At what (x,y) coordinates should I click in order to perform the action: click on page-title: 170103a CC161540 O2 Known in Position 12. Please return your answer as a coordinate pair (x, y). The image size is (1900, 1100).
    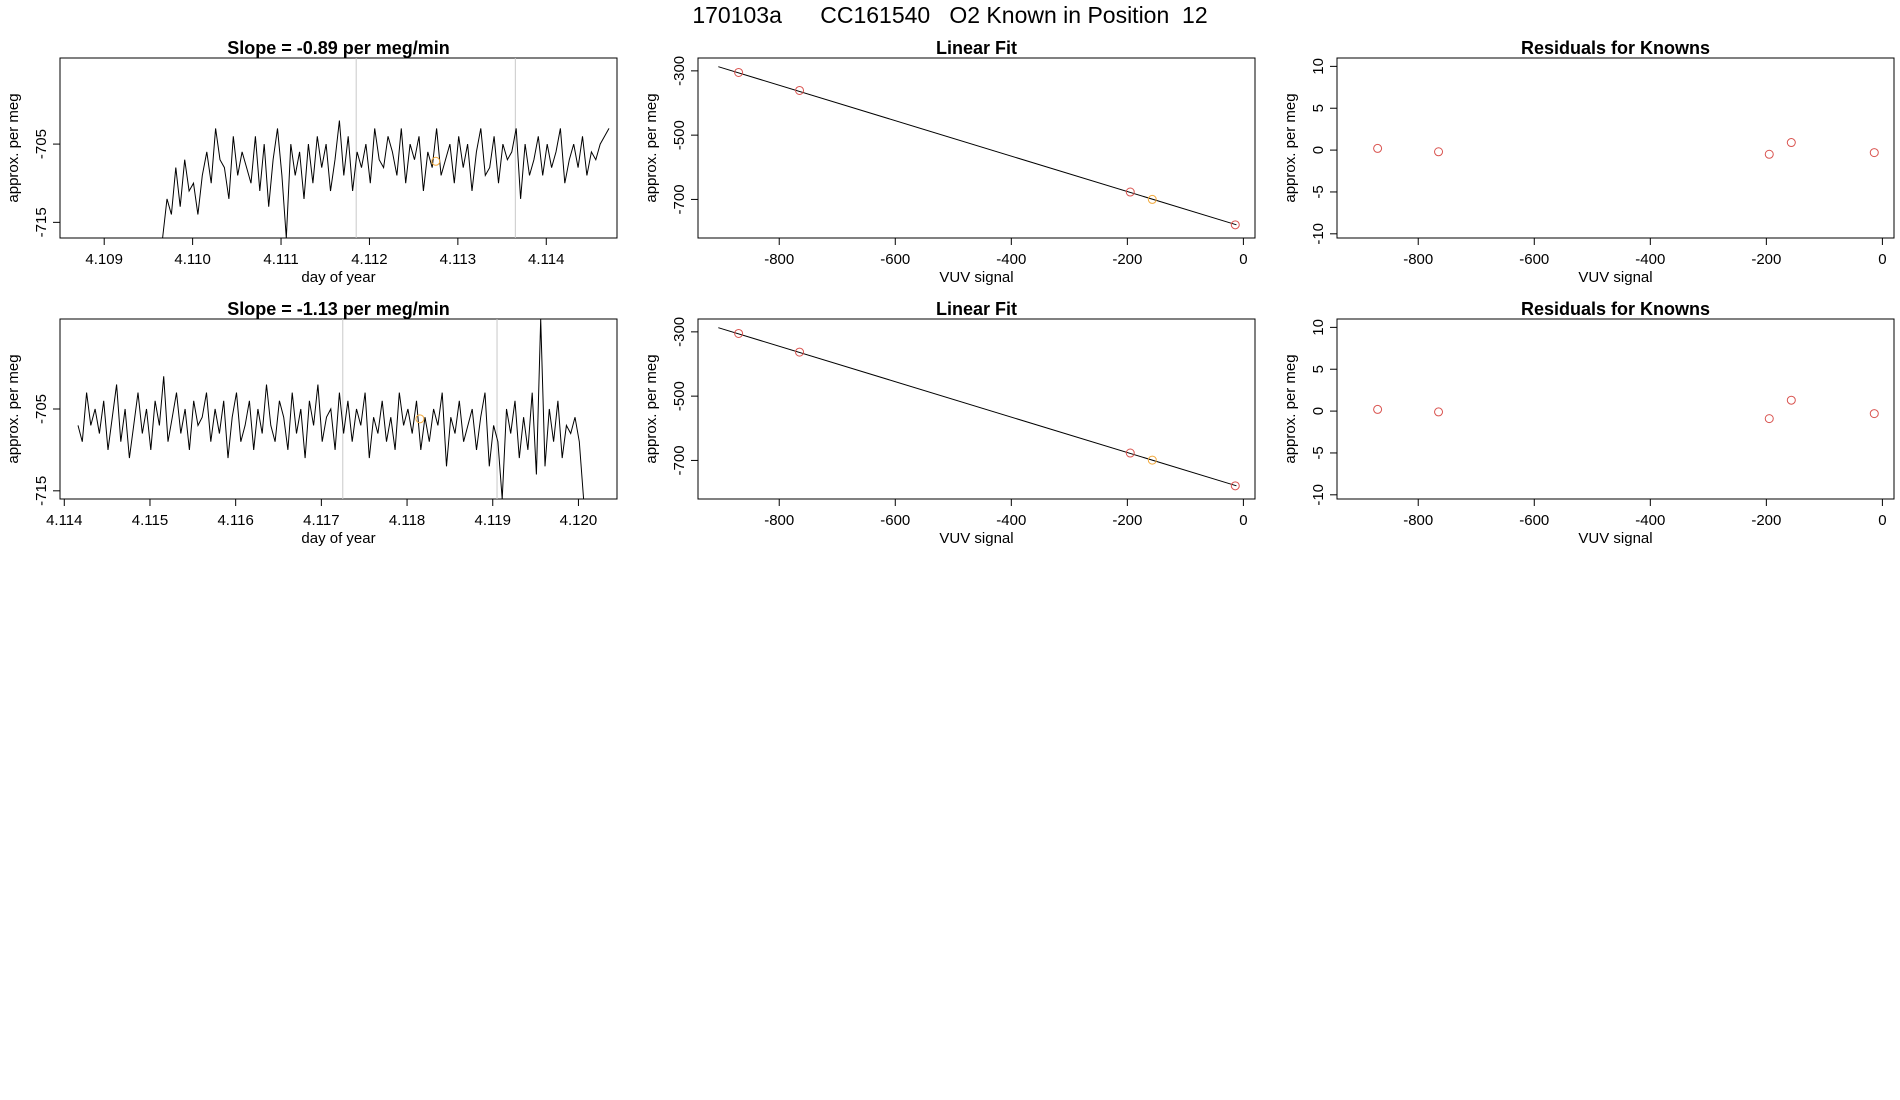
    Looking at the image, I should click on (950, 15).